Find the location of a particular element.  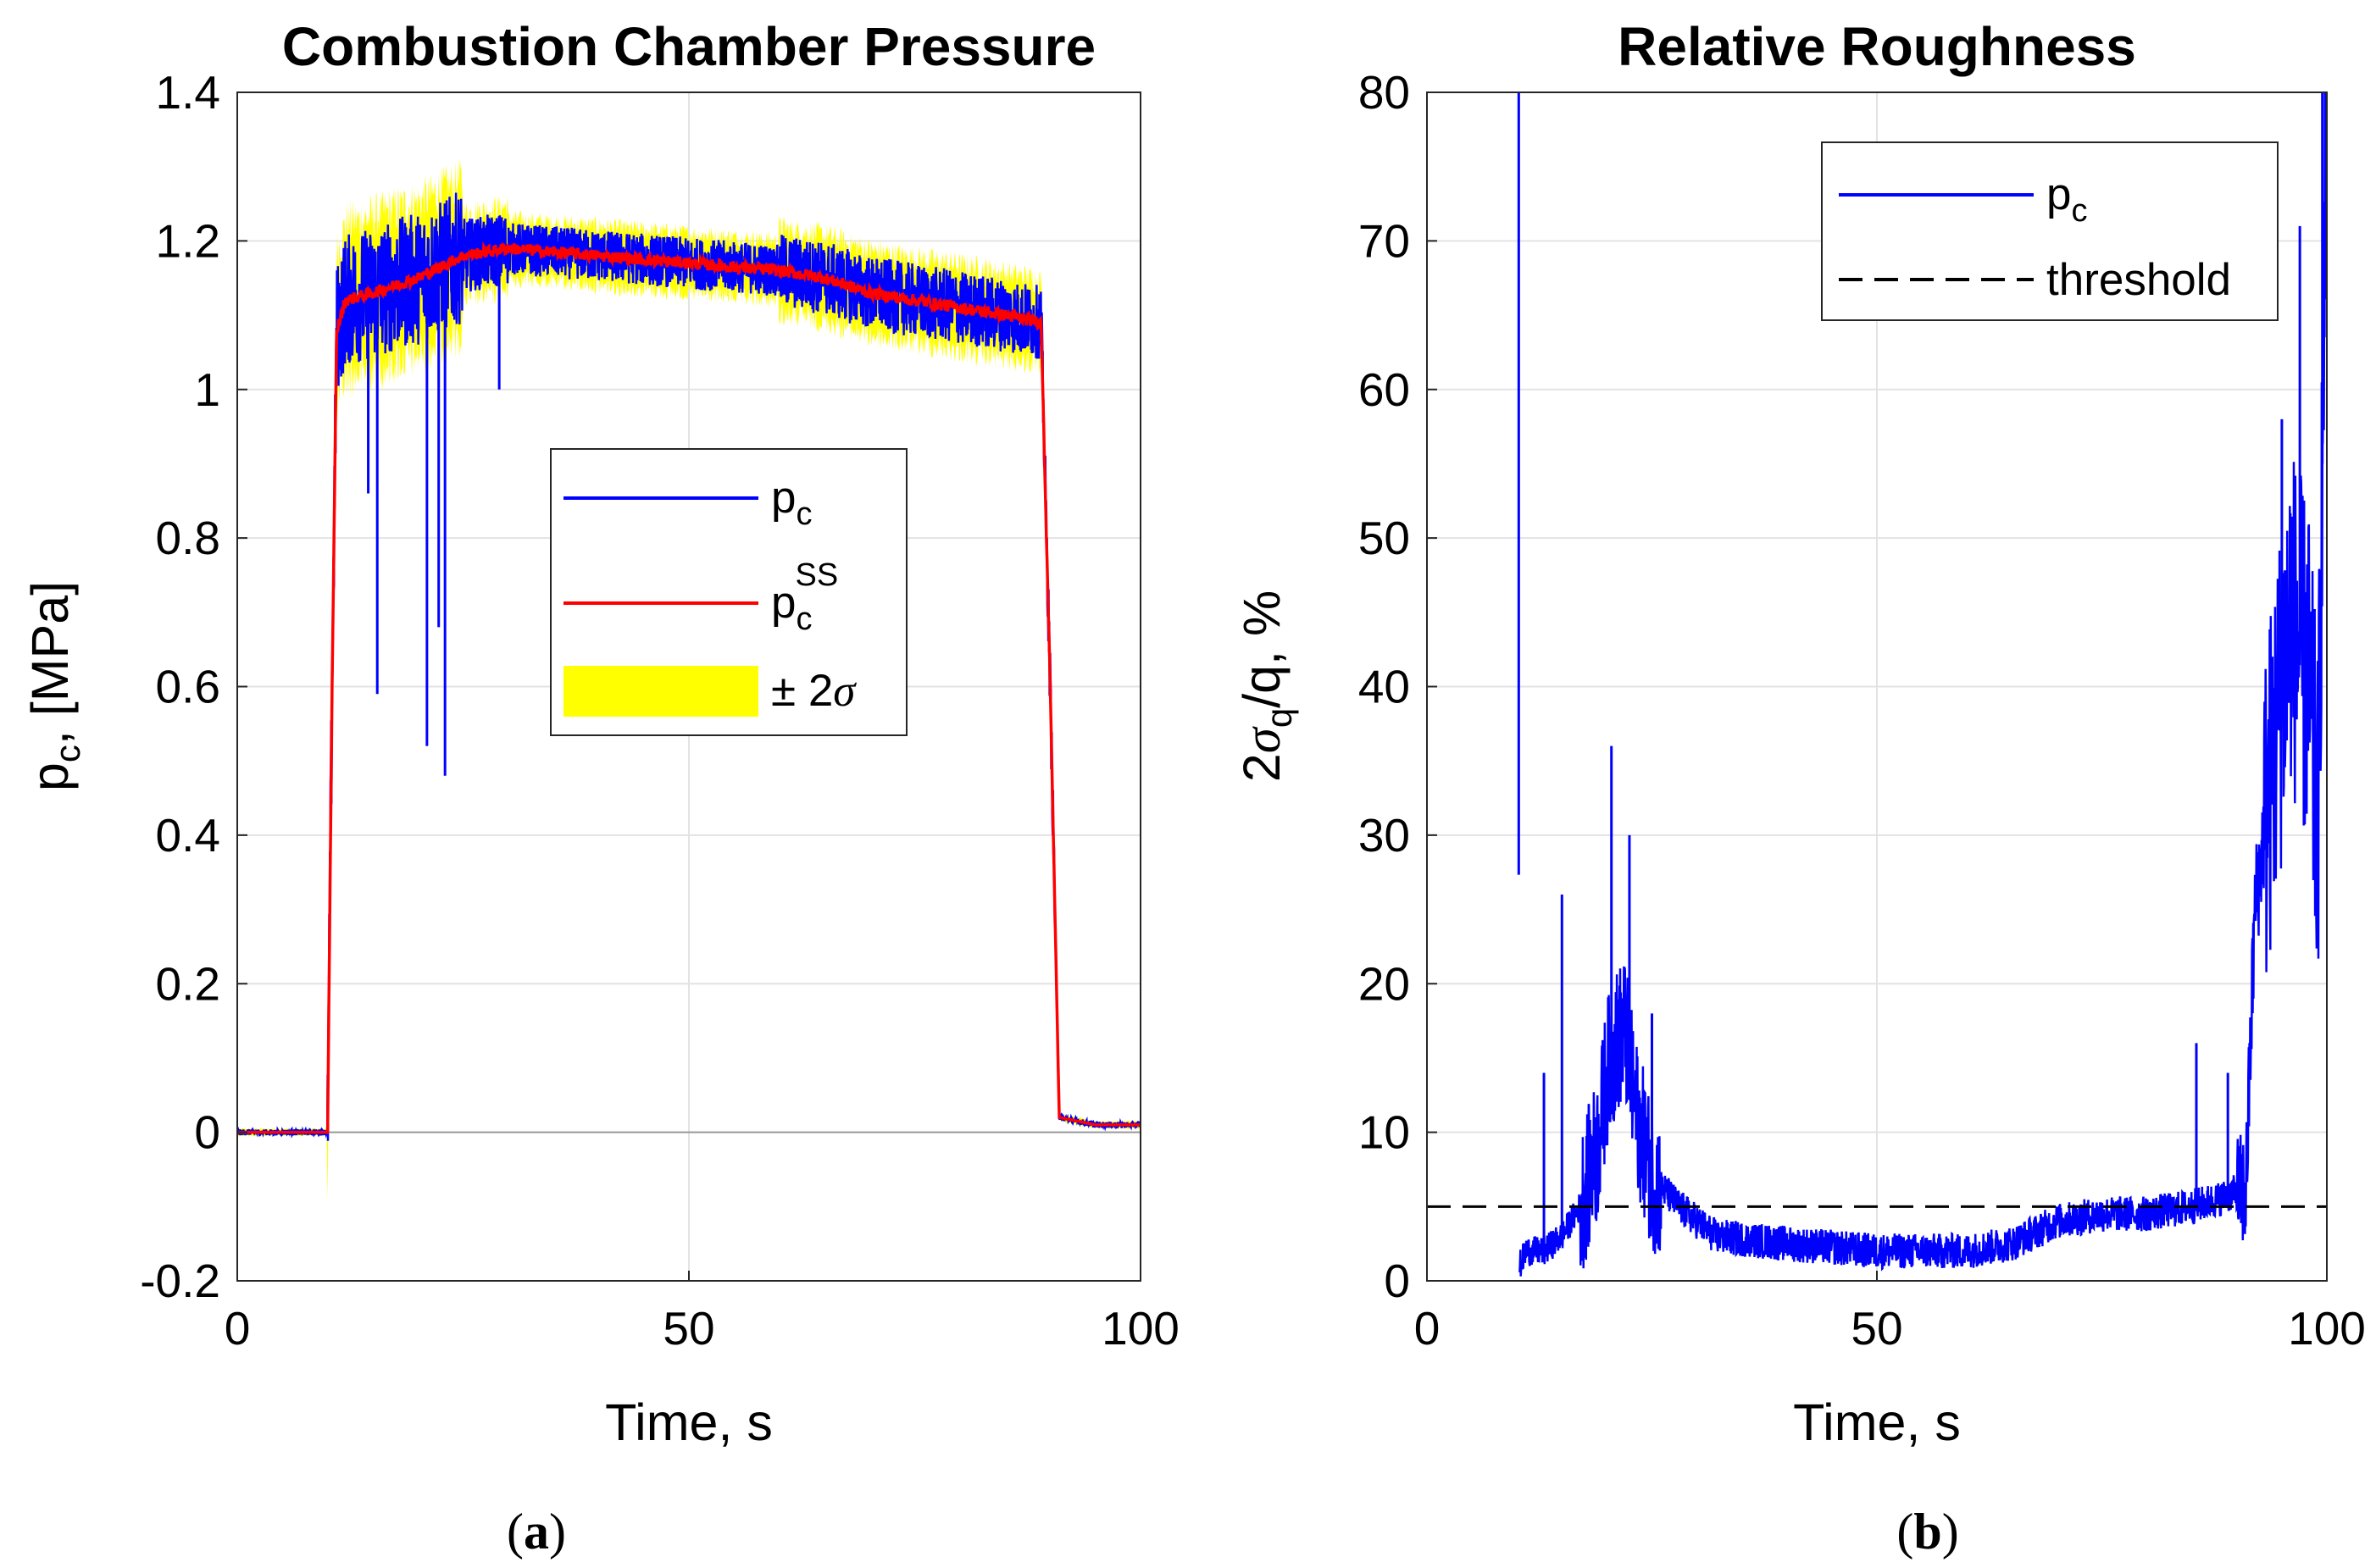

y-tick-label-1-6: 60 is located at coordinates (1384, 389).